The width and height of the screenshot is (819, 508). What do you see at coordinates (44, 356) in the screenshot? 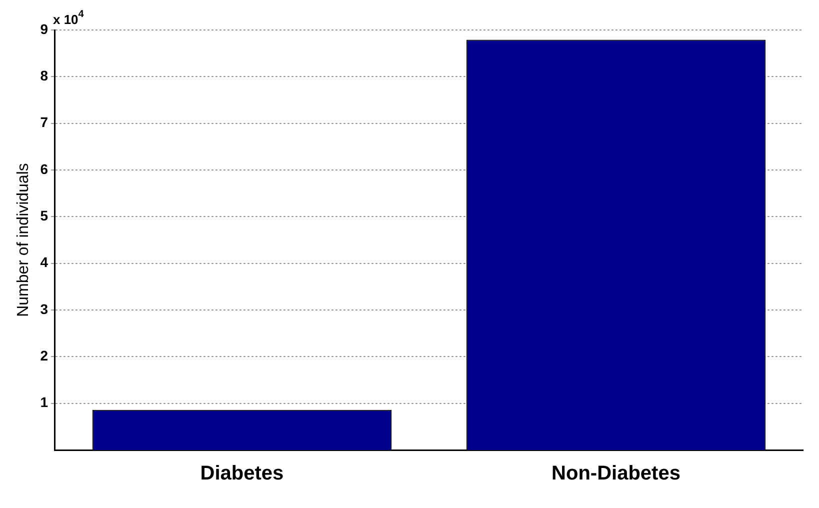
I see `y-tick-label: 2` at bounding box center [44, 356].